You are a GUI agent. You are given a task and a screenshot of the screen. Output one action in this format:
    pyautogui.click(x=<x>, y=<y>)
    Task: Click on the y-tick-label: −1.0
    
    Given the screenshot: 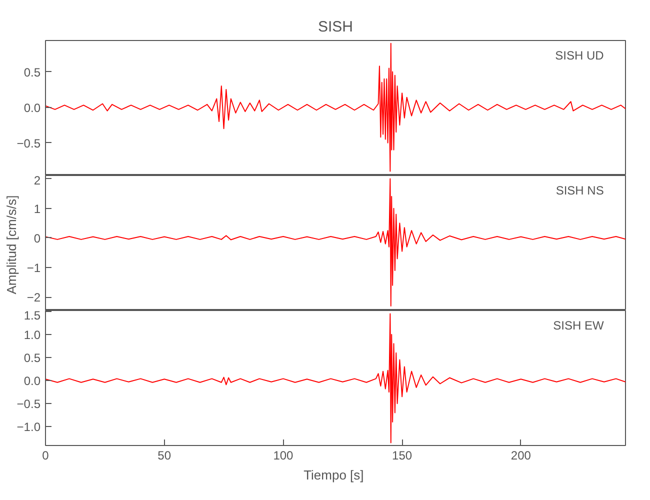 What is the action you would take?
    pyautogui.click(x=28, y=427)
    